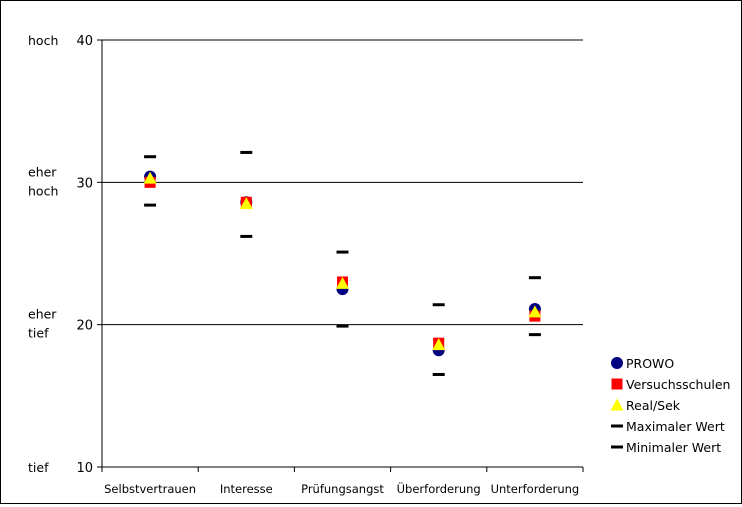 Image resolution: width=742 pixels, height=507 pixels. I want to click on y-tick-label: 30, so click(84, 183).